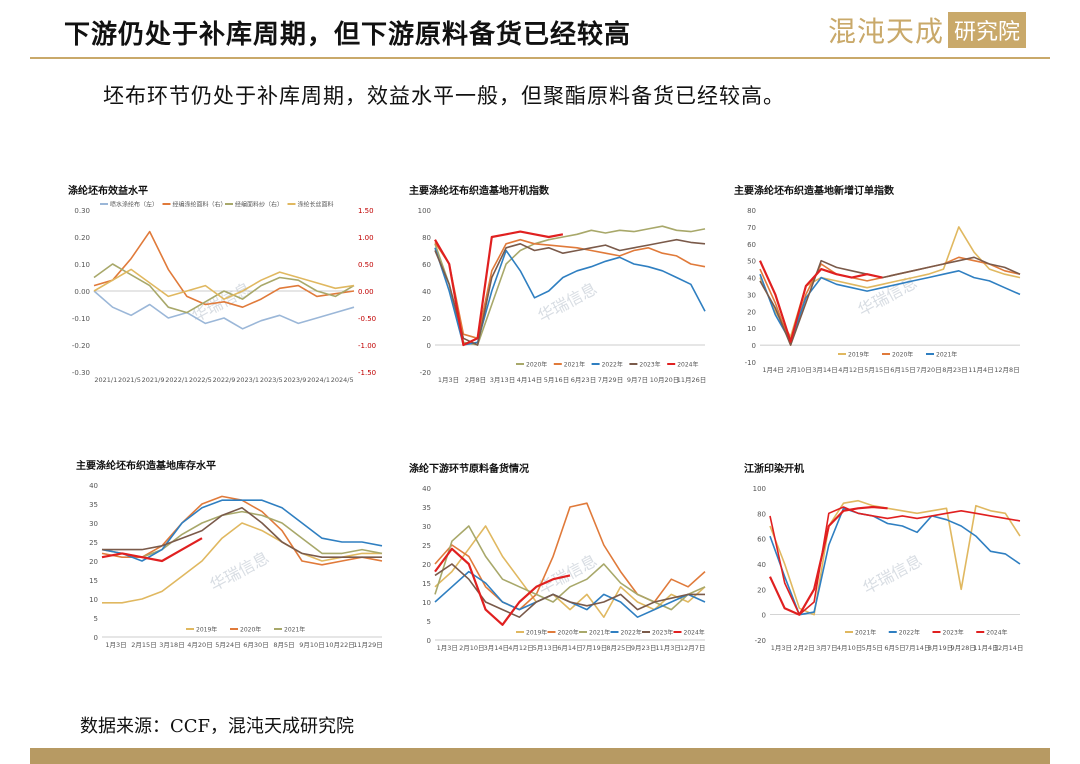 The width and height of the screenshot is (1080, 764). I want to click on x-tick-label: 2023/9, so click(294, 380).